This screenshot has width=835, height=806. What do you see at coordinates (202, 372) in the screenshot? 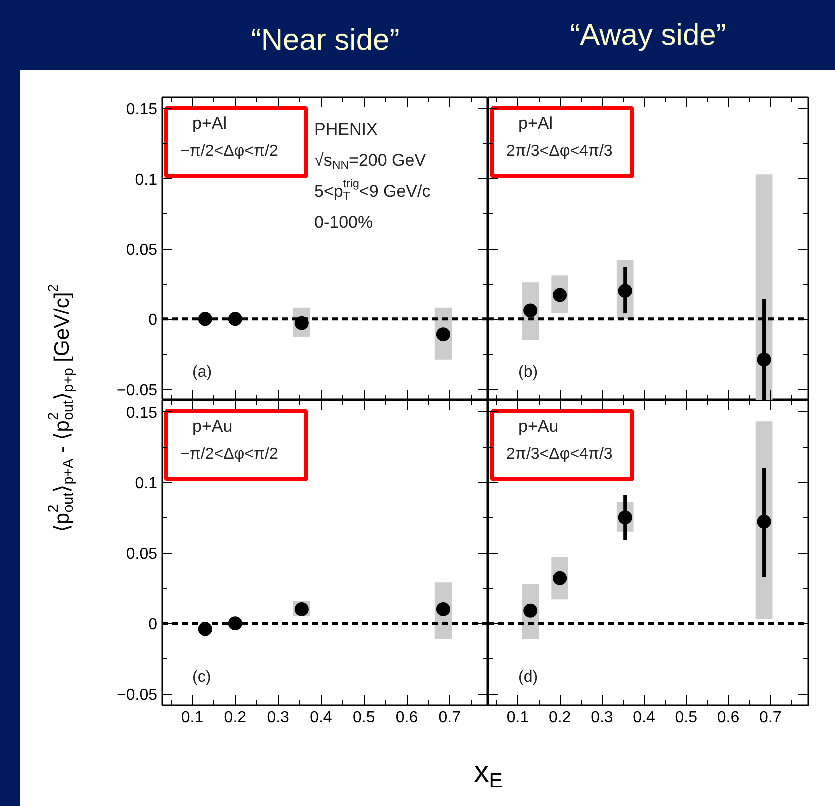
I see `annotation: (a)` at bounding box center [202, 372].